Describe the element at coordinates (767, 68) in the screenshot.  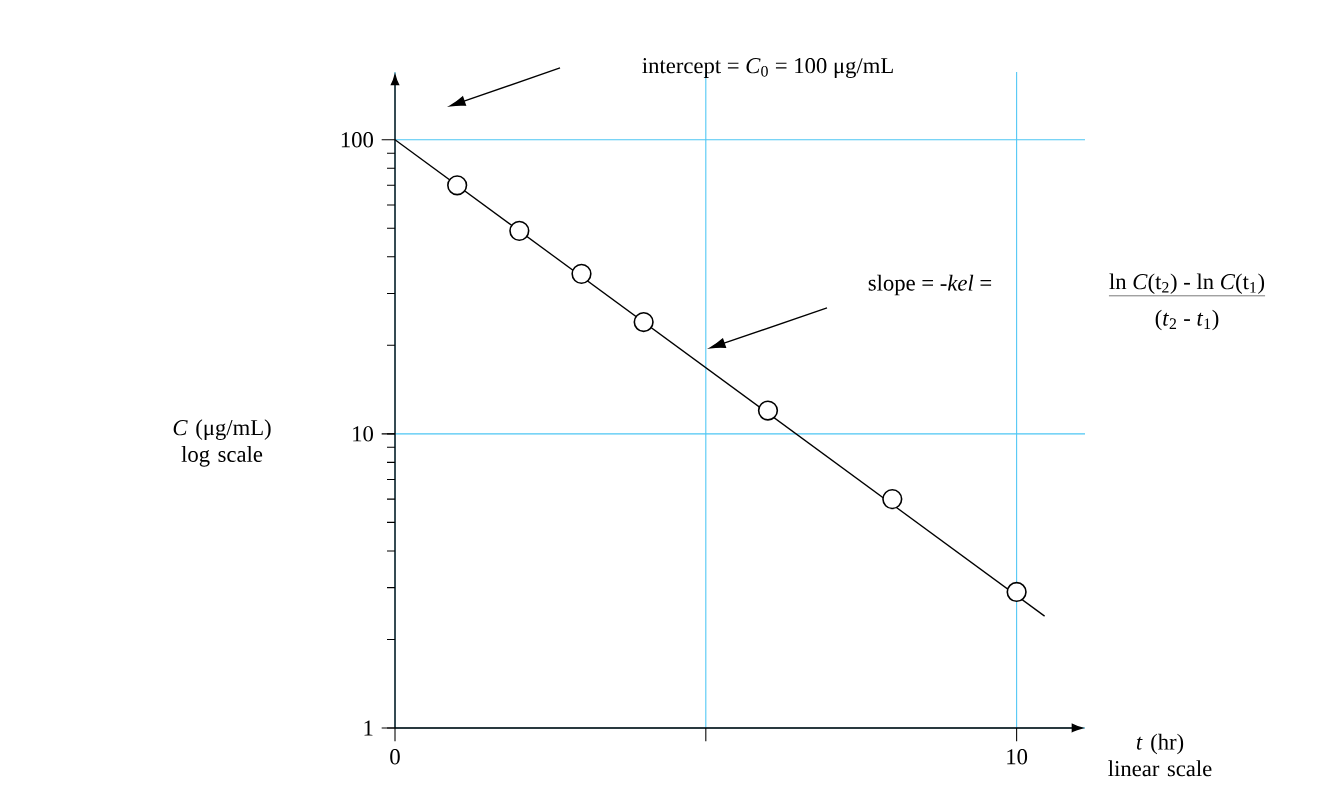
I see `annotation: intercept = C$_{0}$ = 100 μg/mL` at that location.